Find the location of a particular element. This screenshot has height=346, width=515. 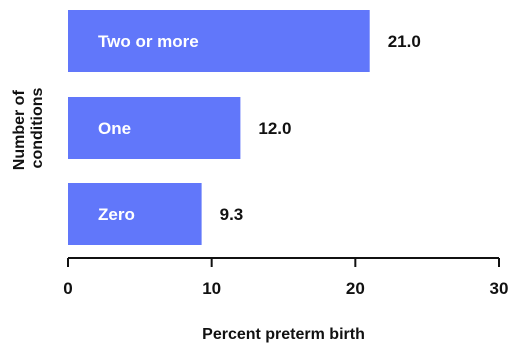

y-axis-title: Number of conditions is located at coordinates (28, 128).